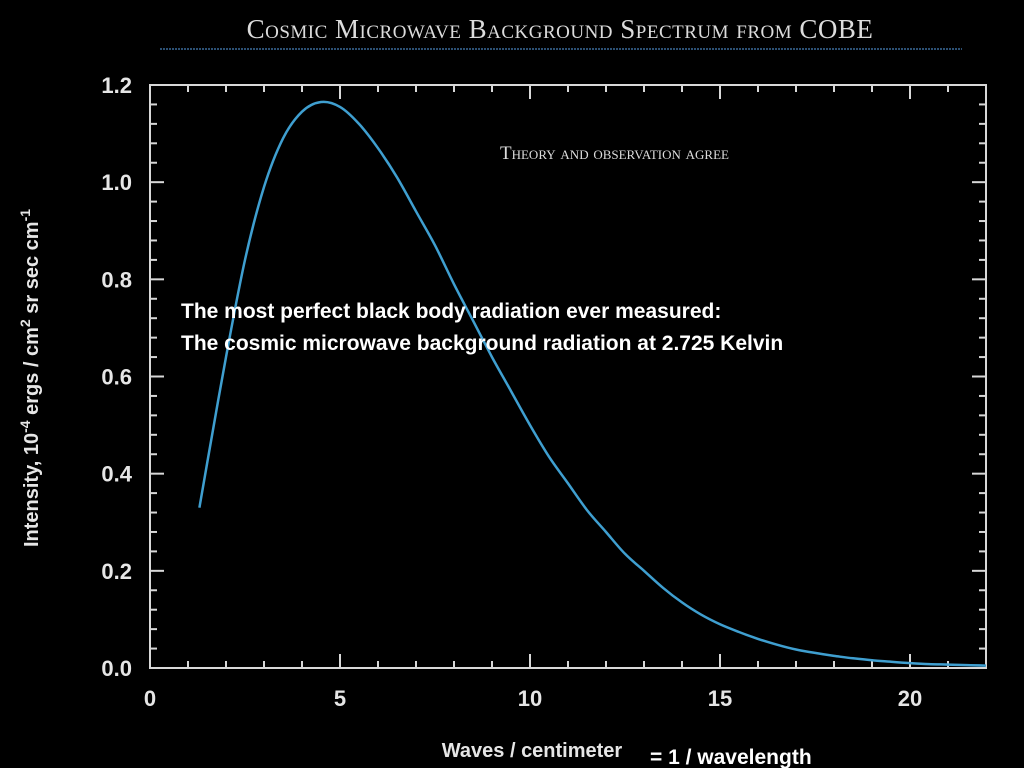 The image size is (1024, 768). What do you see at coordinates (614, 153) in the screenshot?
I see `chart-subtitle: Theory and observation agree` at bounding box center [614, 153].